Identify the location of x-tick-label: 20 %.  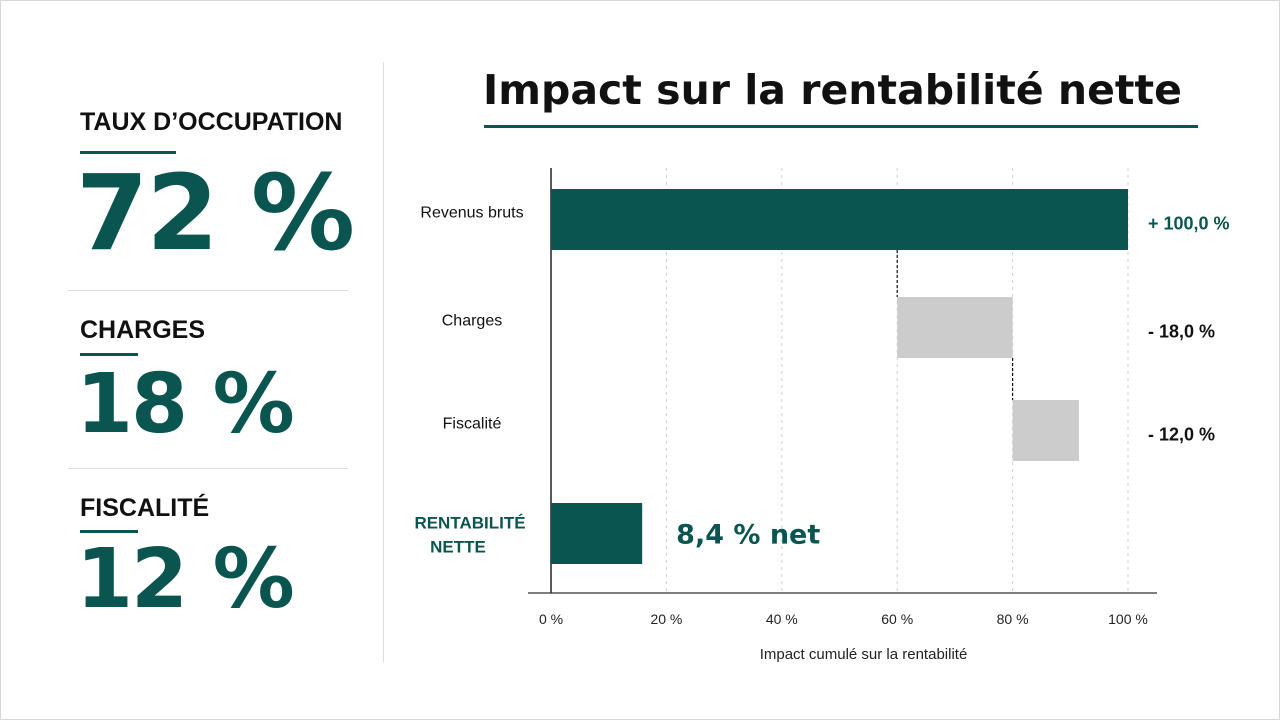
(666, 619).